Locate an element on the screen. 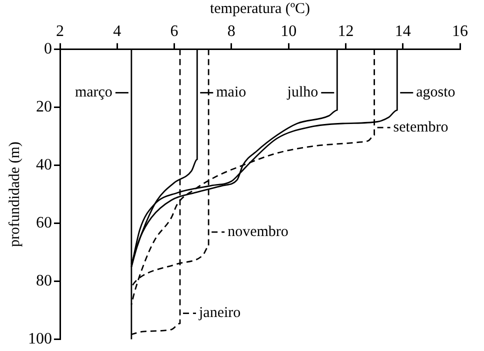  legend-label: novembro is located at coordinates (258, 232).